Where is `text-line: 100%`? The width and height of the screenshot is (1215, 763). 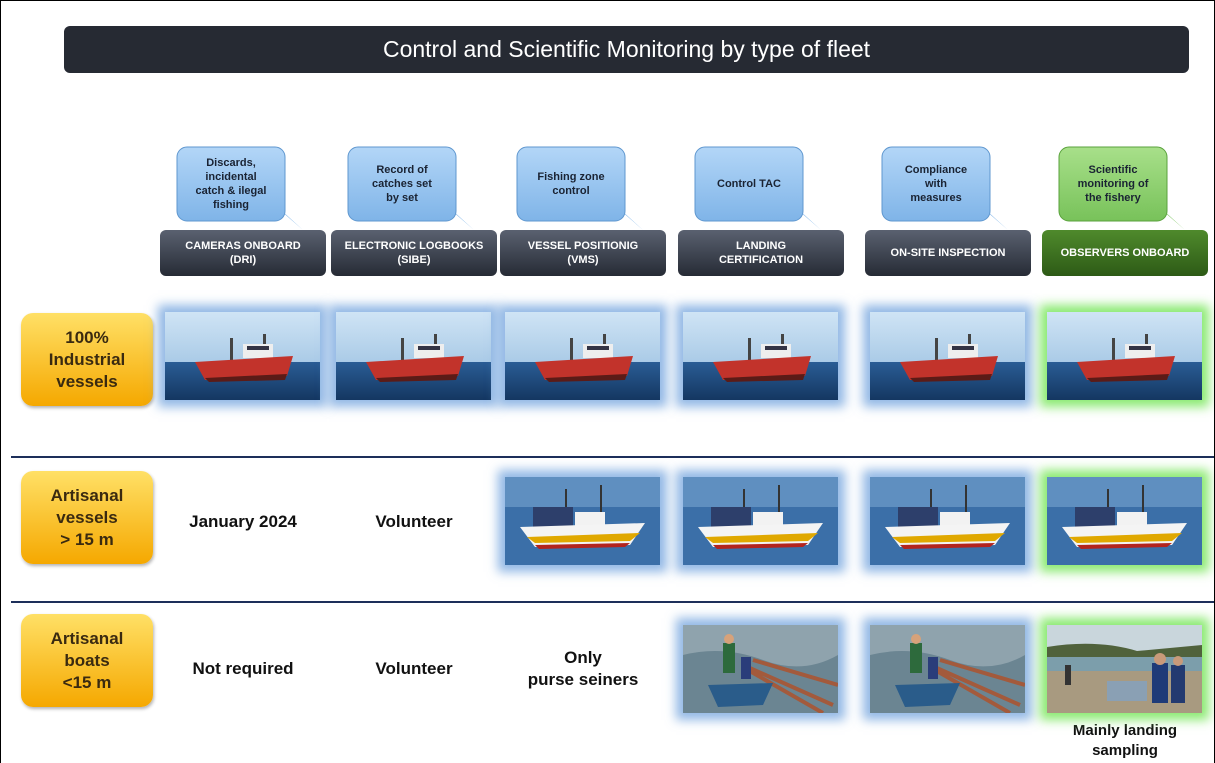
text-line: 100% is located at coordinates (87, 337).